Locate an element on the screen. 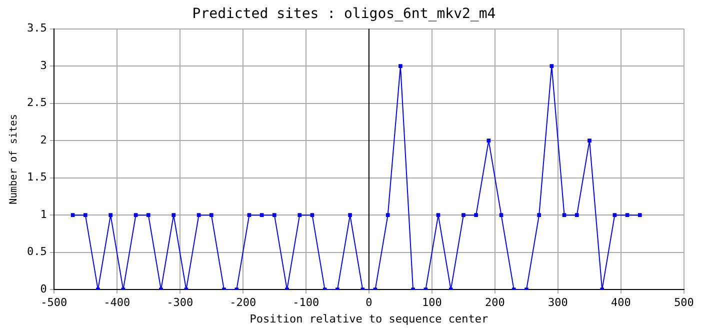  x-tick-label: -100 is located at coordinates (306, 303).